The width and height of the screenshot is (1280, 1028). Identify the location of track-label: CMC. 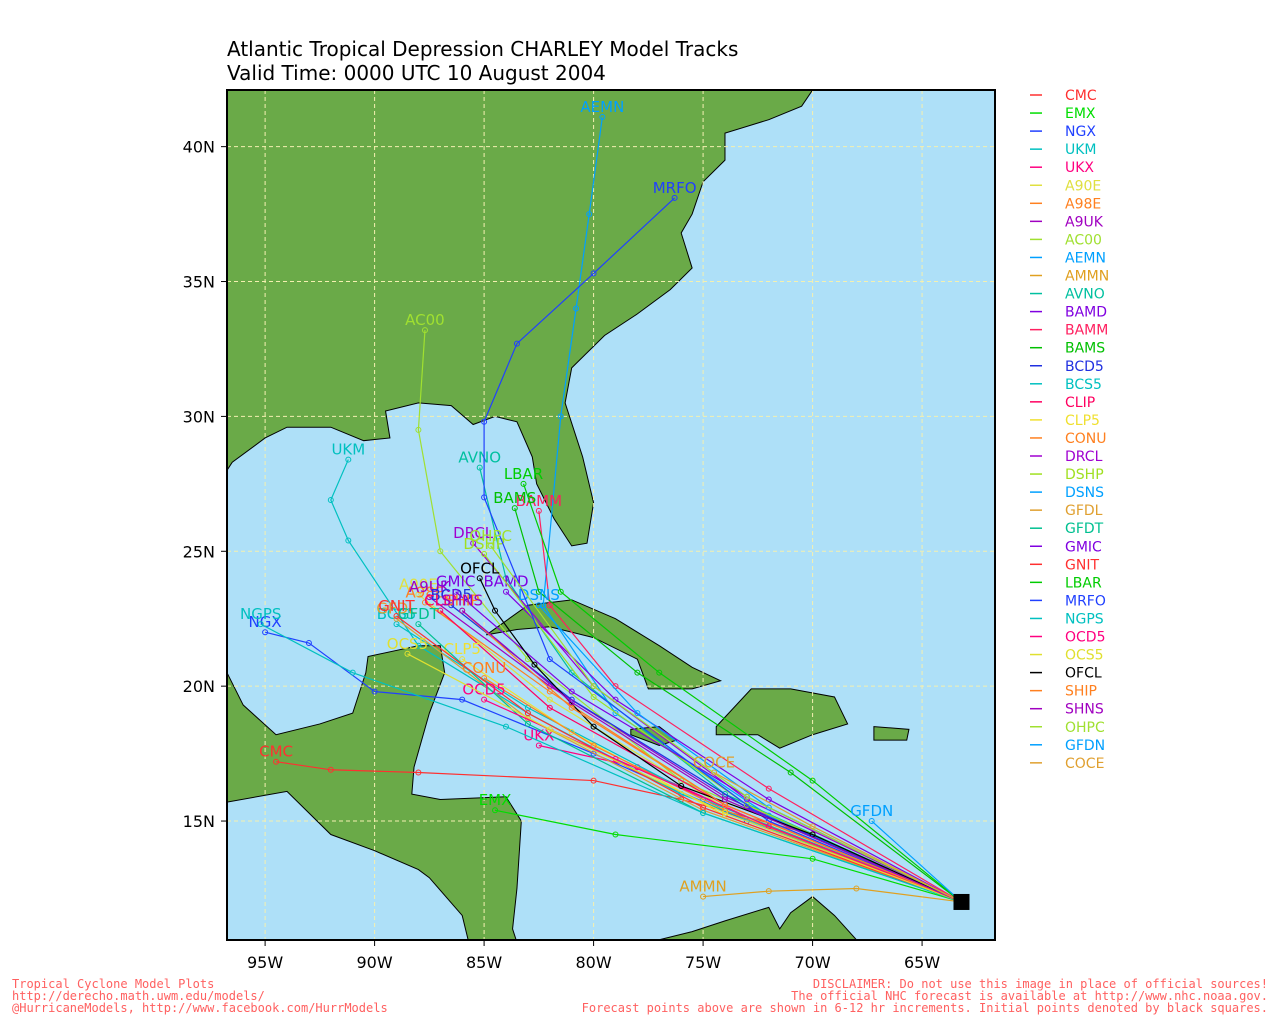
(276, 752).